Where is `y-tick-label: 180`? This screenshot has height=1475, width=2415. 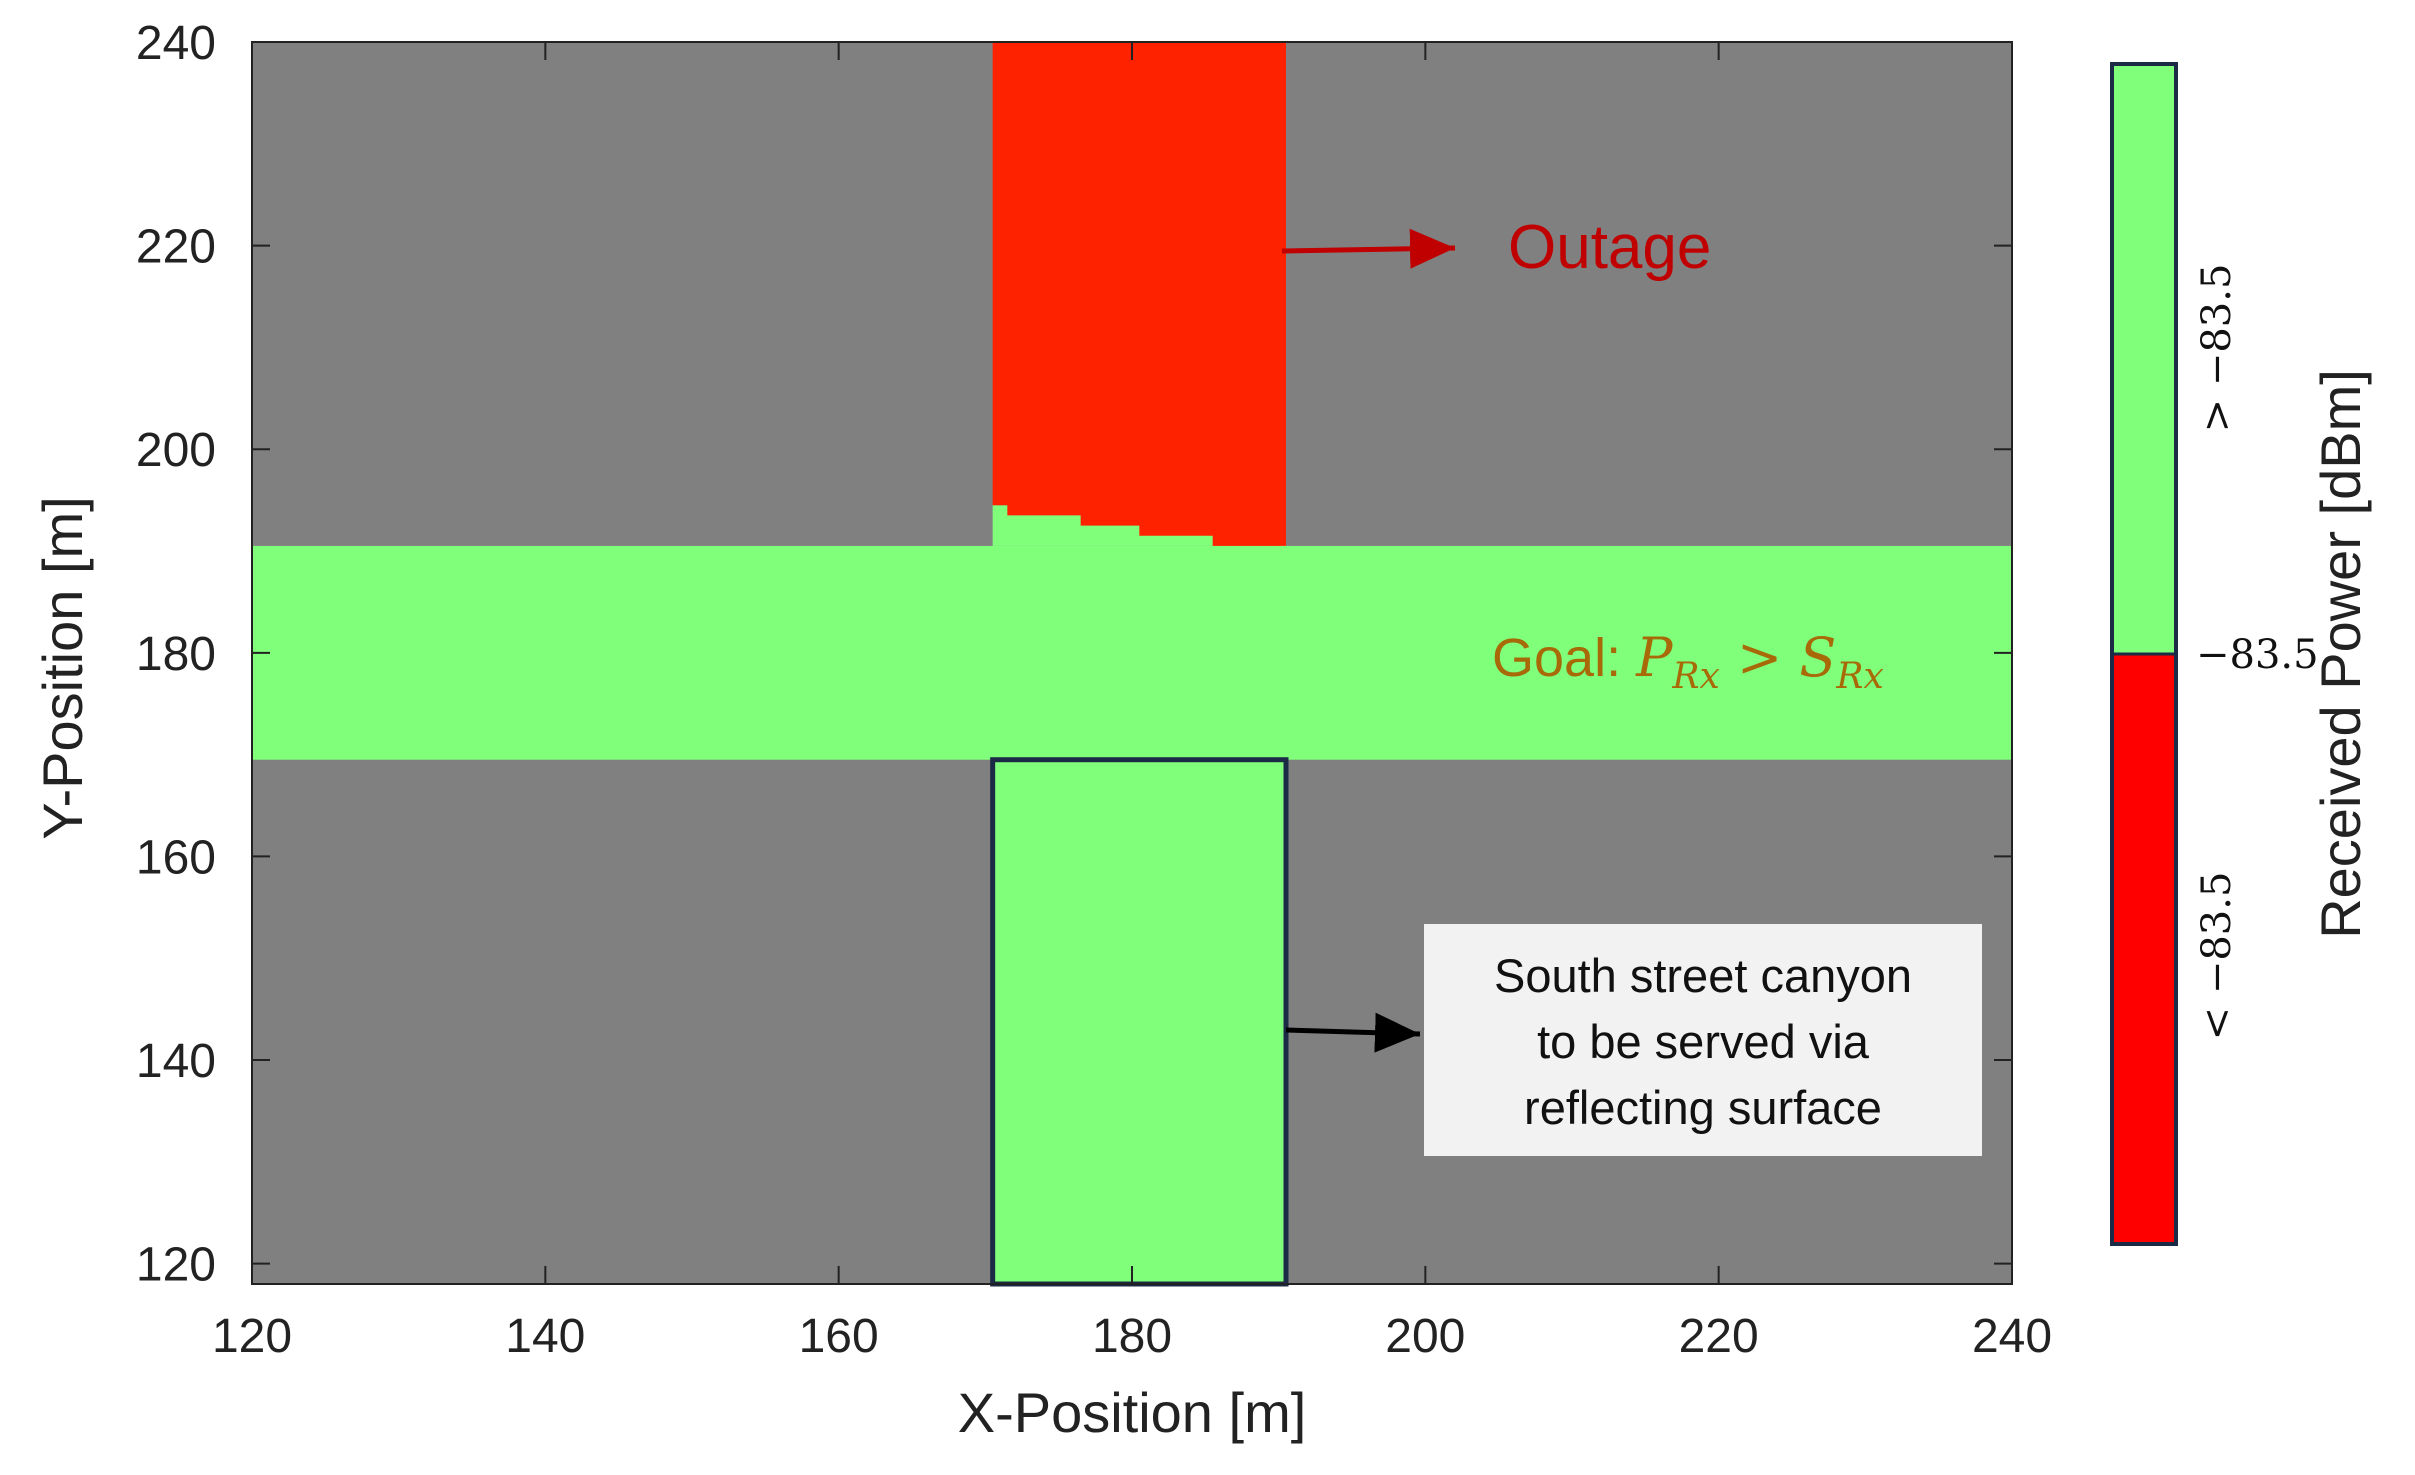 y-tick-label: 180 is located at coordinates (176, 654).